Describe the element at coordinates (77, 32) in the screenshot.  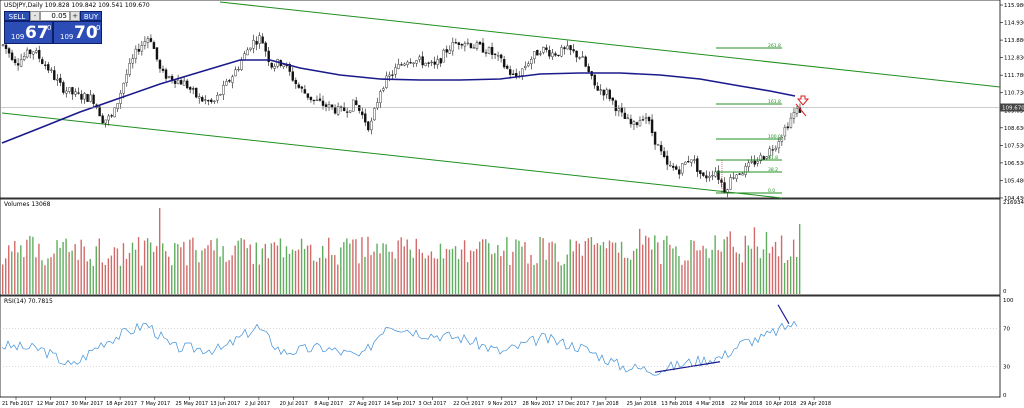
I see `buy-price-box: 109 70 0` at that location.